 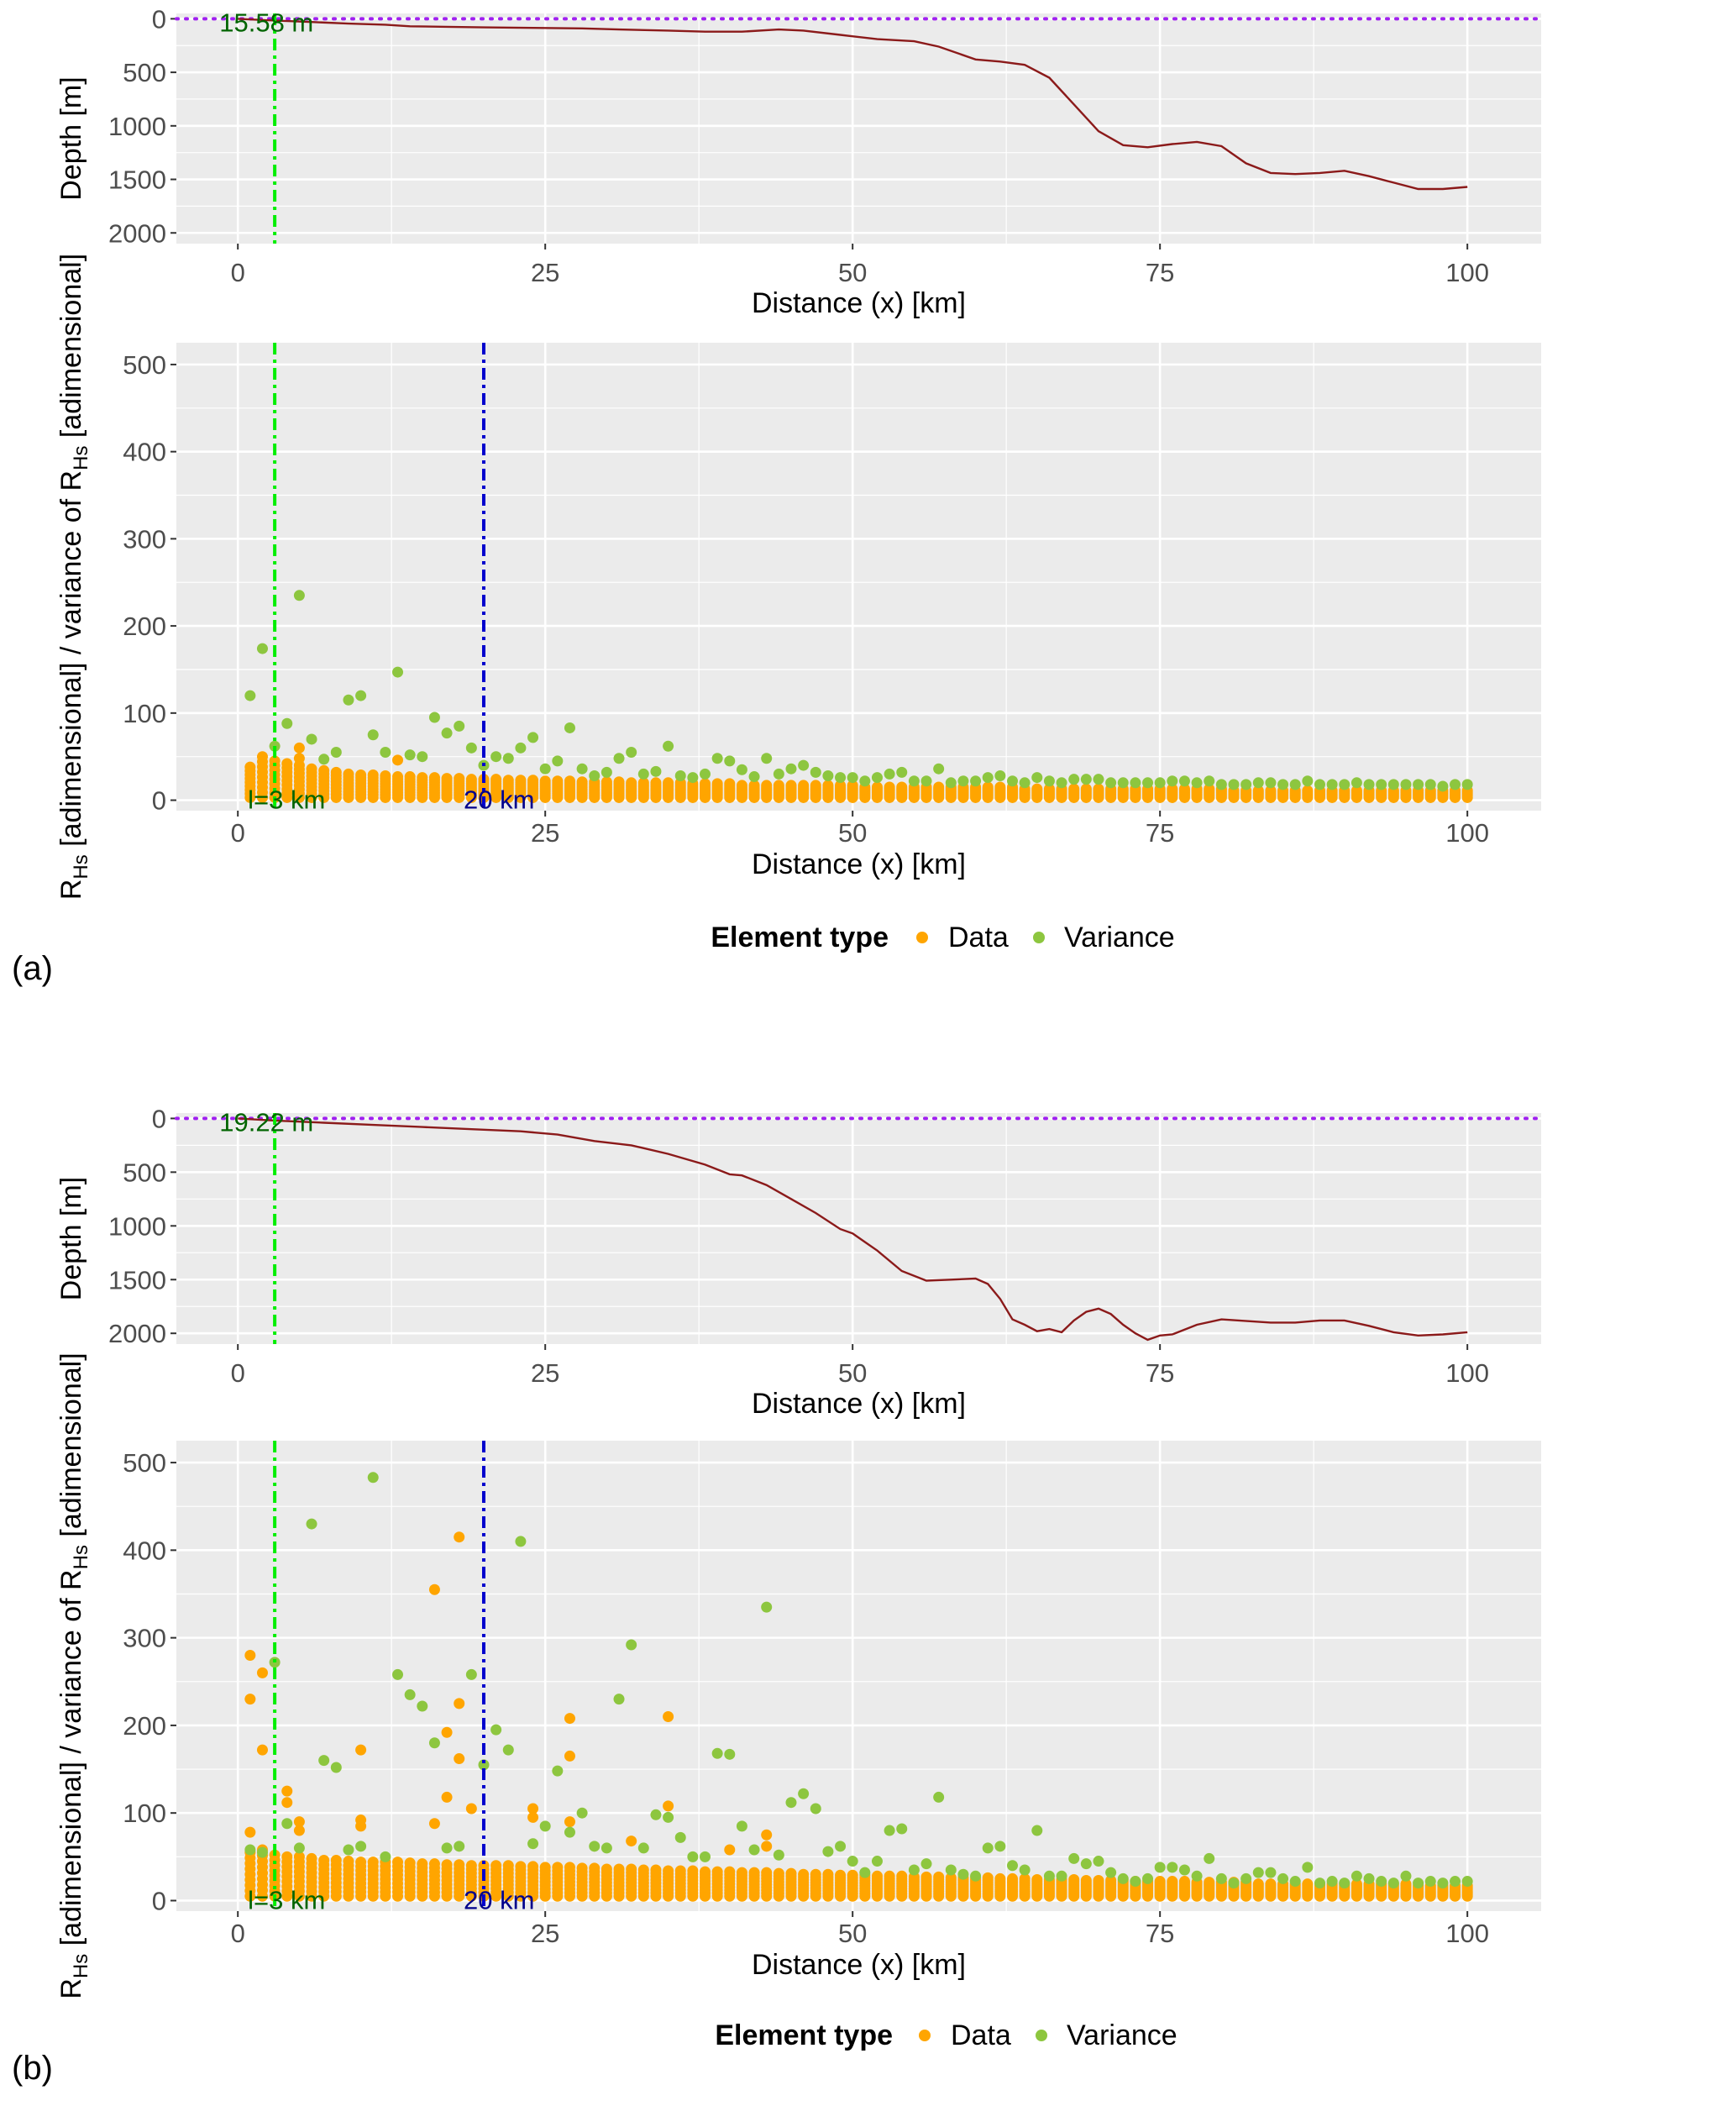 I want to click on legend-marker-variance, so click(x=1039, y=937).